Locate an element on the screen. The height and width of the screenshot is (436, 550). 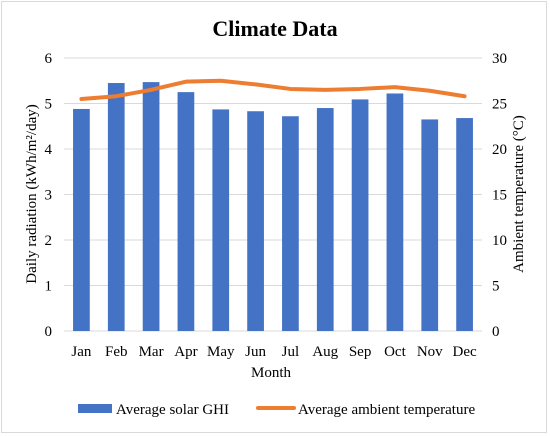
y2-tick-label: 30 is located at coordinates (499, 59).